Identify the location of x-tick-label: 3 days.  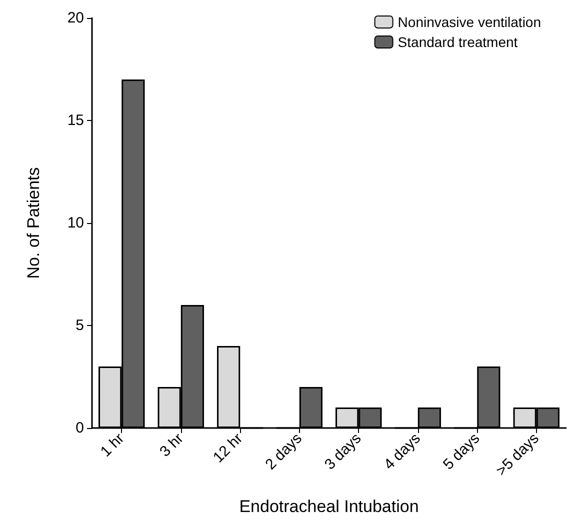
(343, 452).